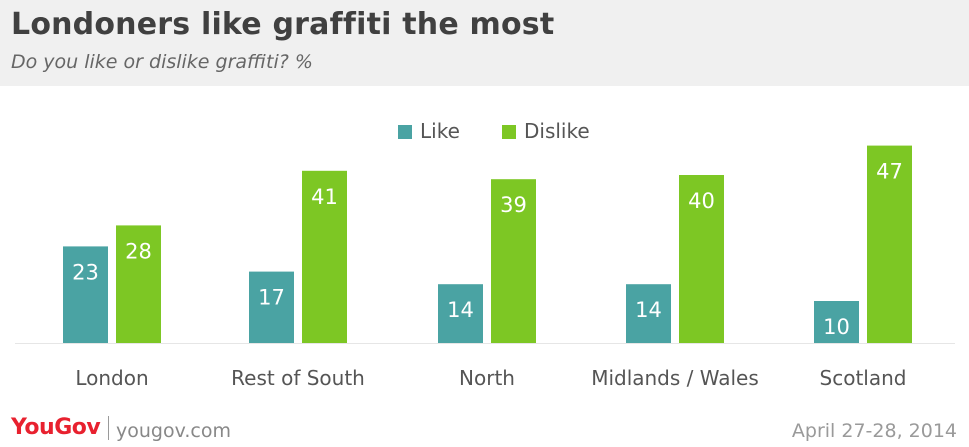  What do you see at coordinates (405, 132) in the screenshot?
I see `legend-swatch-like` at bounding box center [405, 132].